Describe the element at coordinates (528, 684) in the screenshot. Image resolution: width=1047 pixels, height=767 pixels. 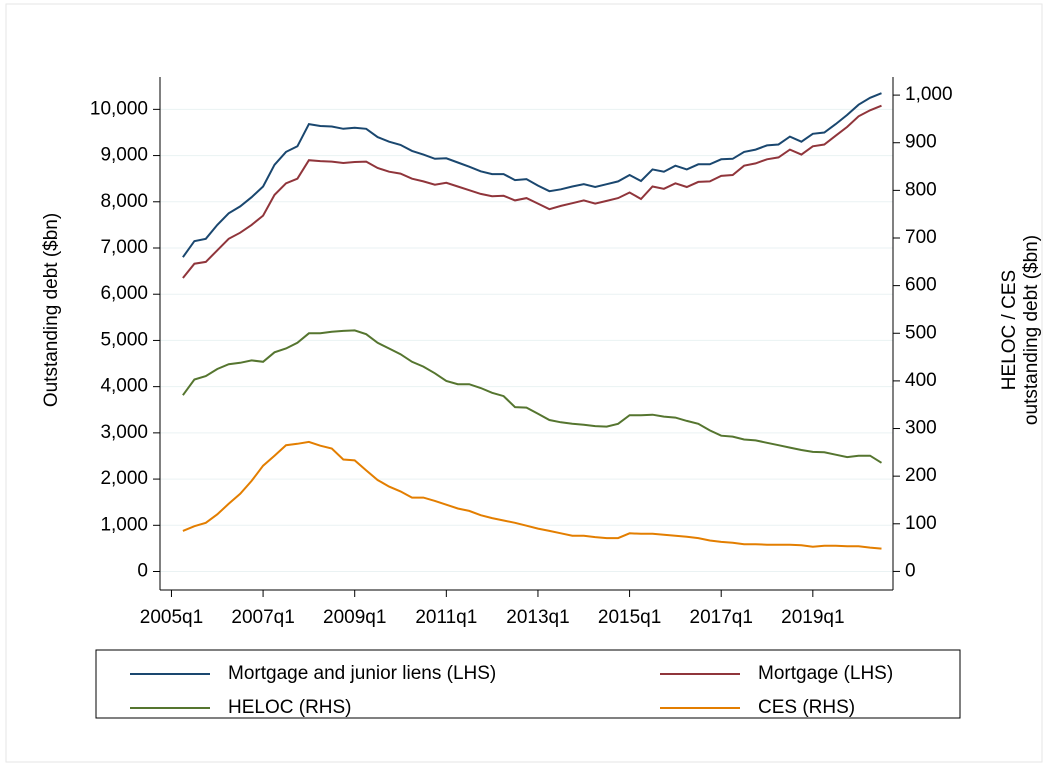
I see `legend-box` at that location.